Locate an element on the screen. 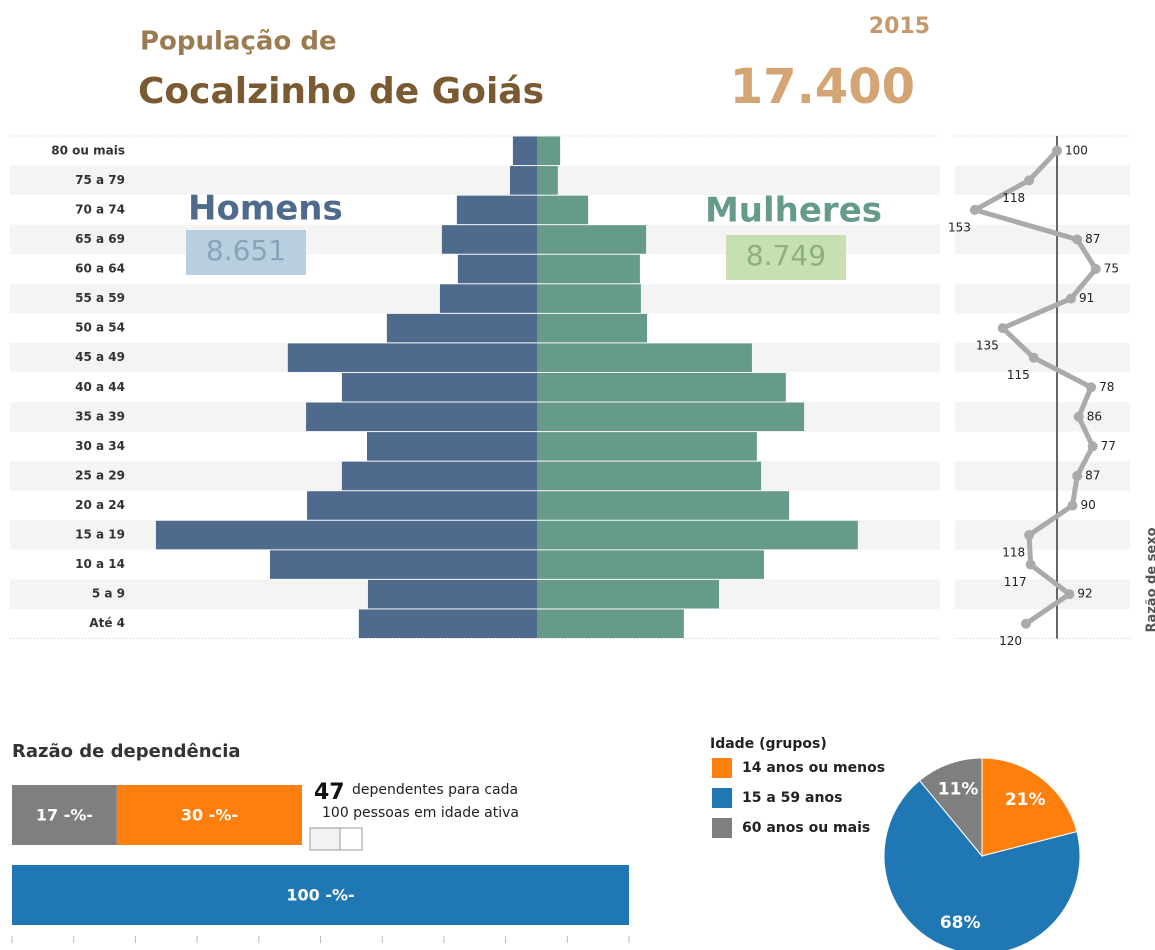 This screenshot has height=950, width=1155. population: 17.400 is located at coordinates (822, 87).